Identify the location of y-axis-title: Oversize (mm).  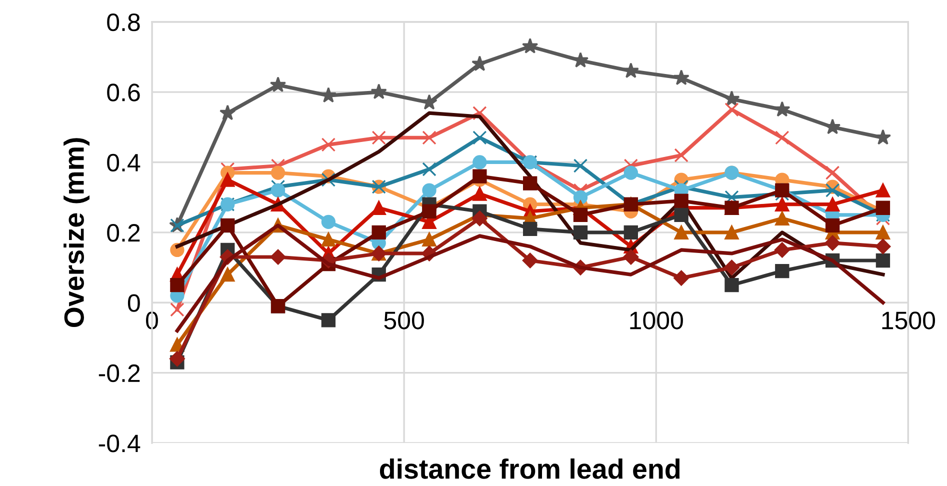
(77, 232).